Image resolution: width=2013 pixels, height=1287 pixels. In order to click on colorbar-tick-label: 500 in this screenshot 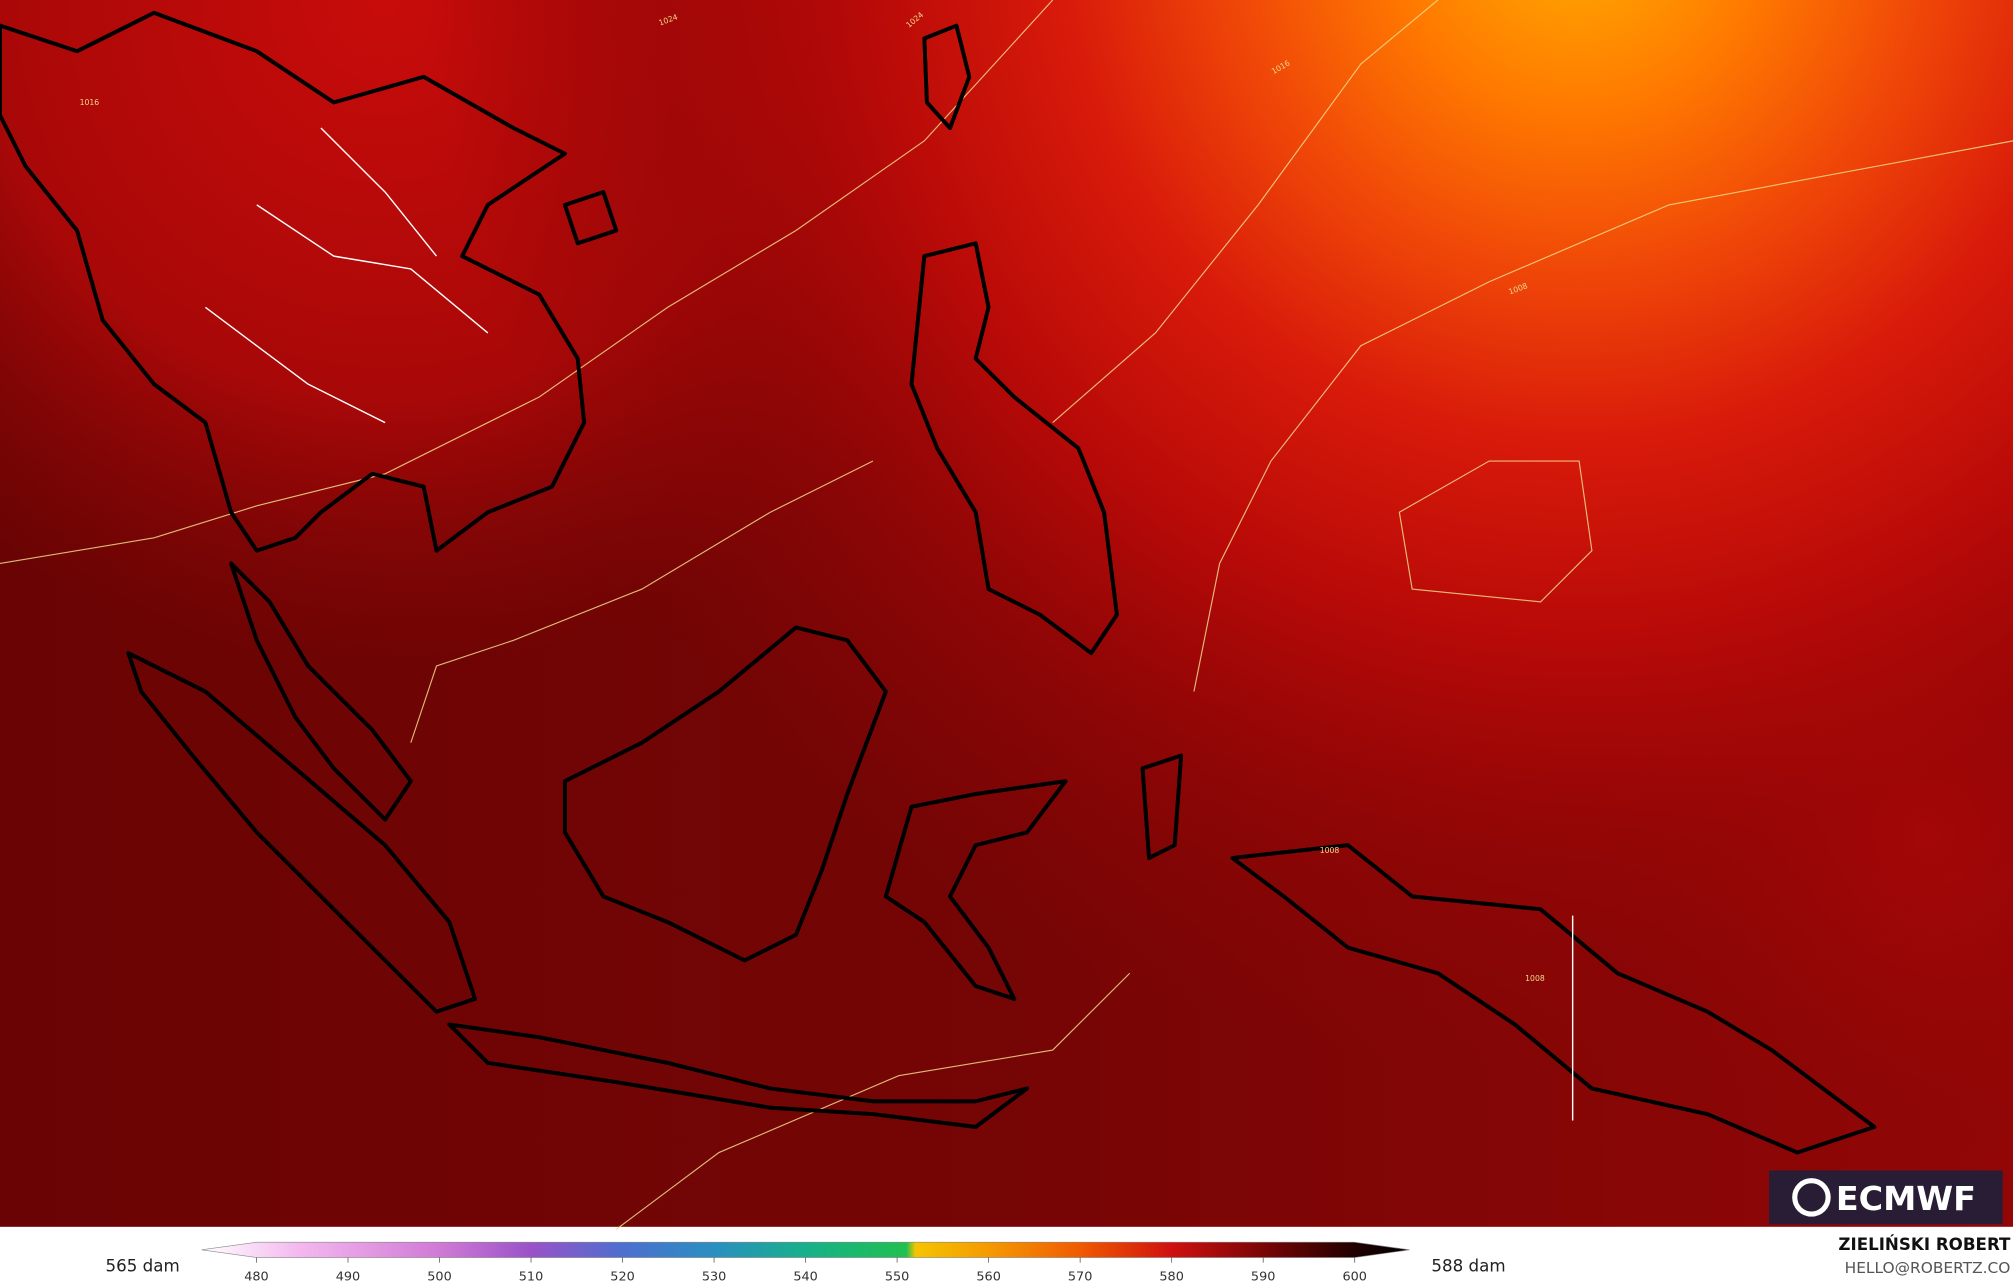, I will do `click(439, 1277)`.